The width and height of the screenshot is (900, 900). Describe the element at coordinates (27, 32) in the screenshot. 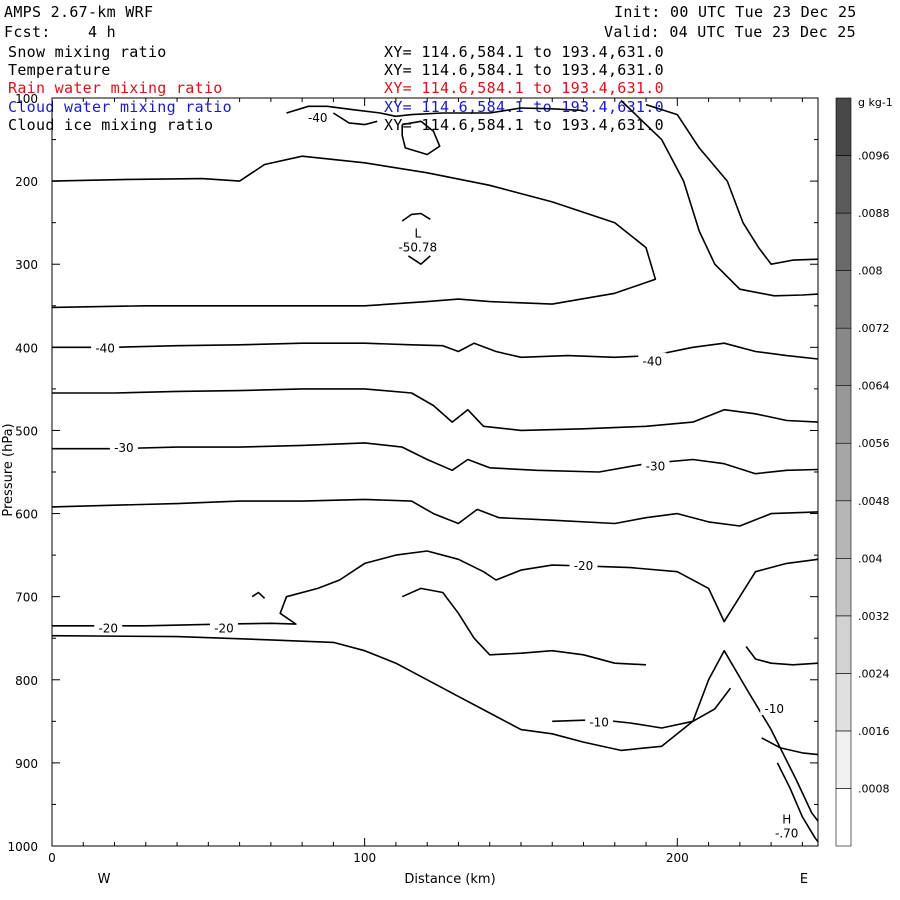

I see `fcst-label: Fcst:` at that location.